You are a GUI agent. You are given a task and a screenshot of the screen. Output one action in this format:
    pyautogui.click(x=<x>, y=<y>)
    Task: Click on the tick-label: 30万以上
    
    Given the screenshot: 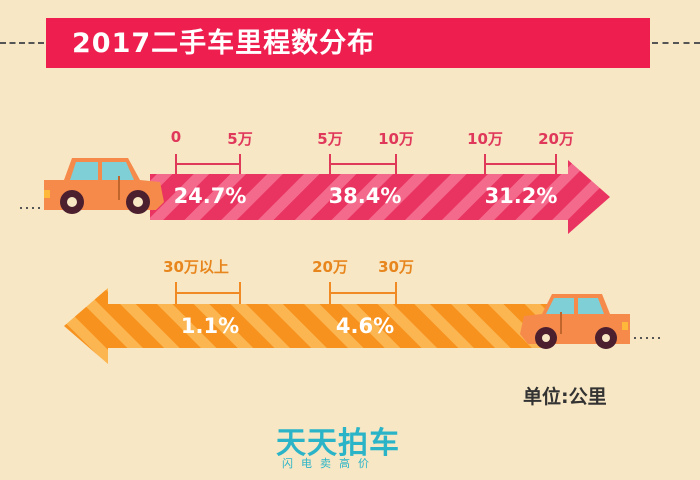 What is the action you would take?
    pyautogui.click(x=196, y=267)
    